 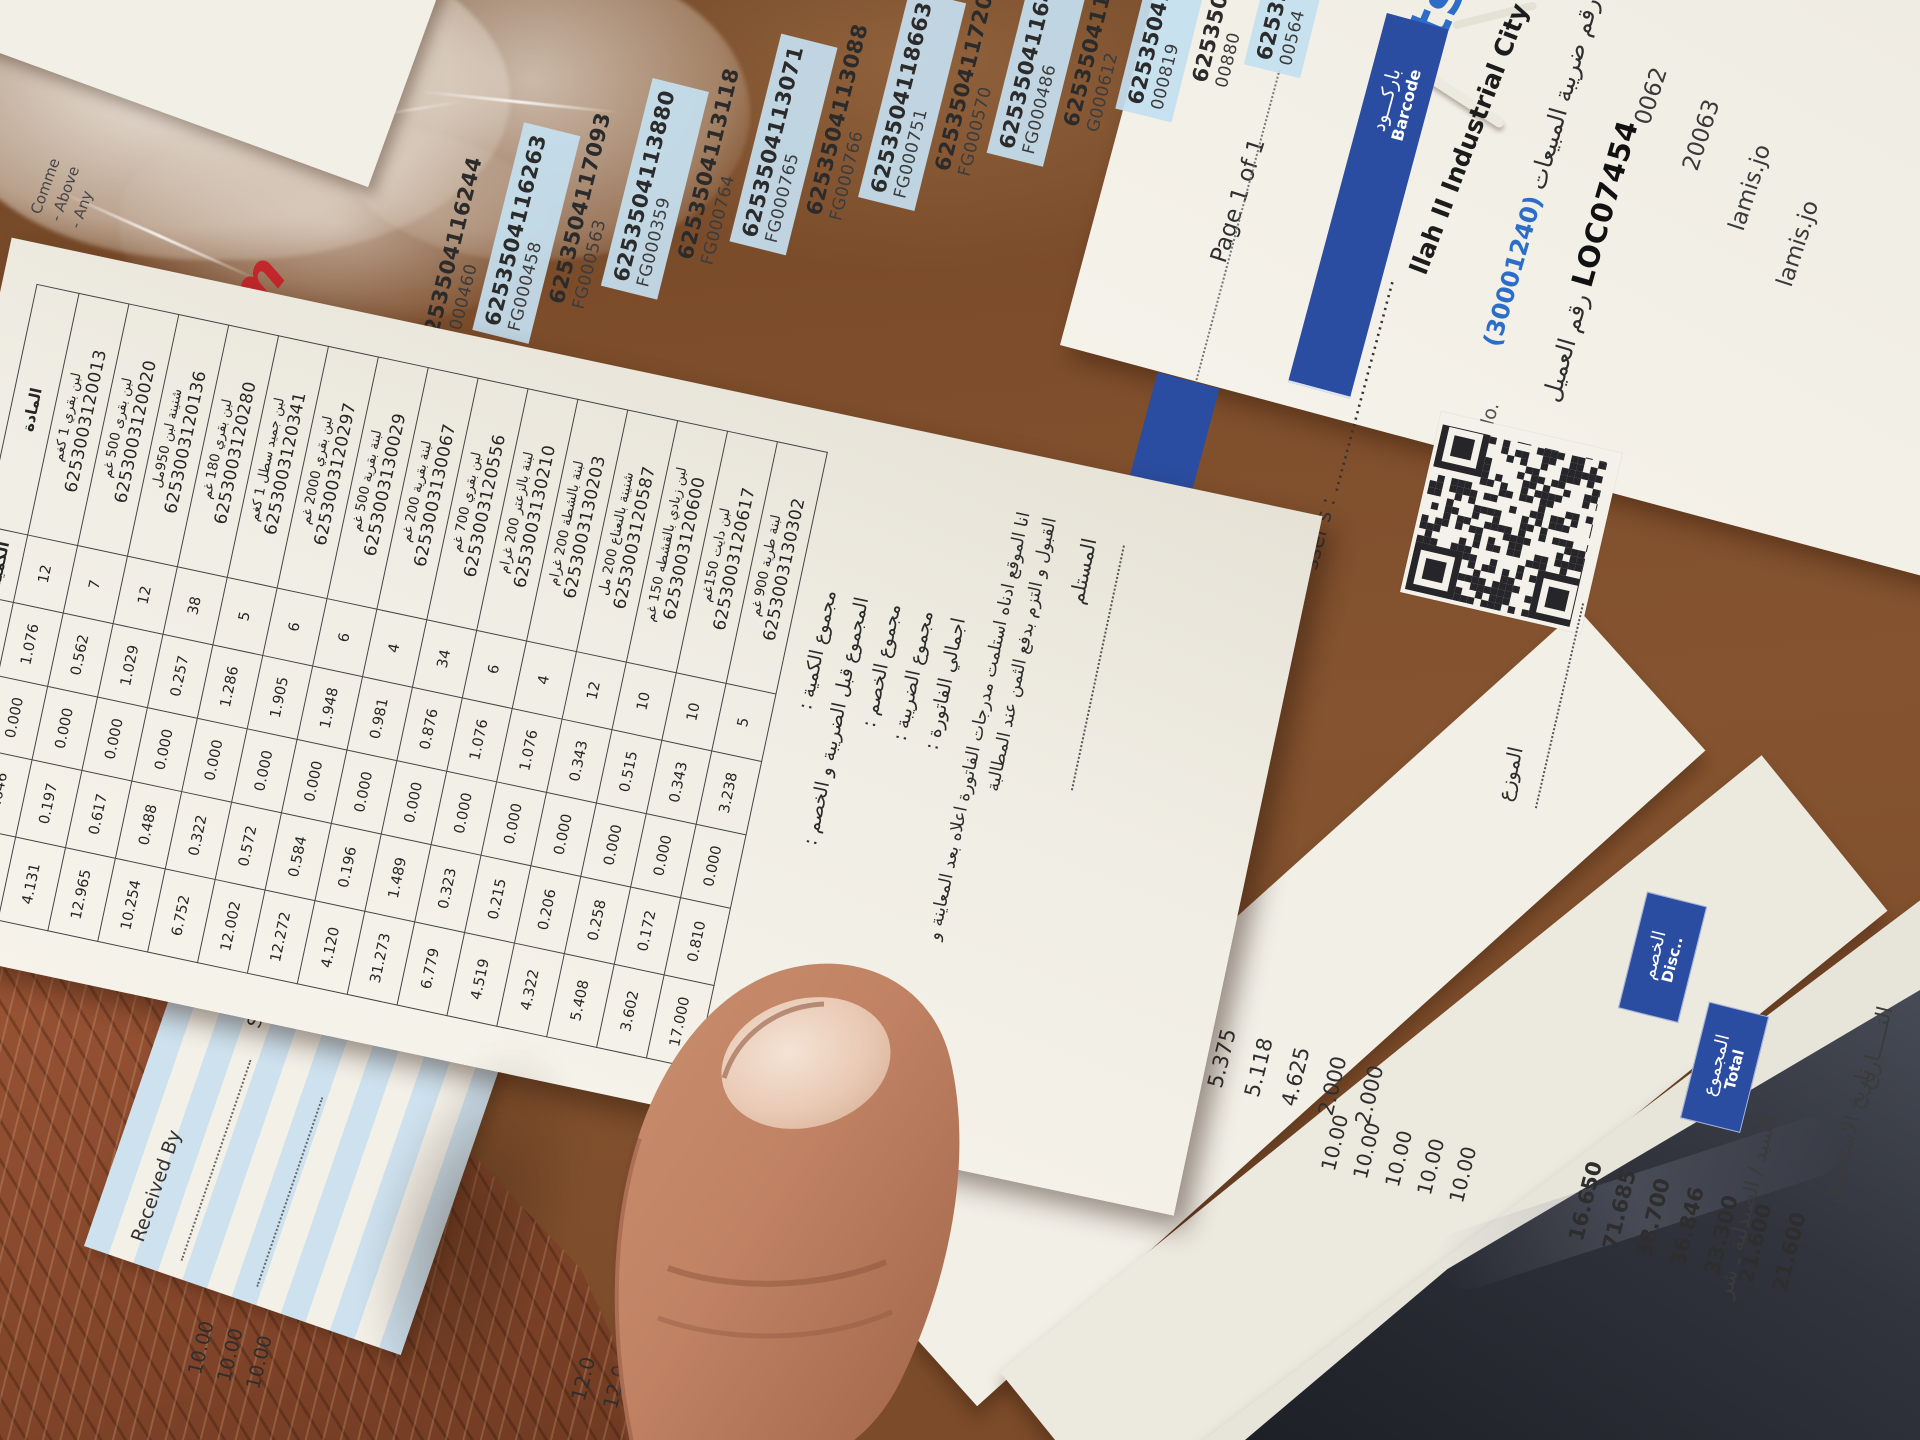 I want to click on strip-number: 21.600, so click(x=1755, y=1243).